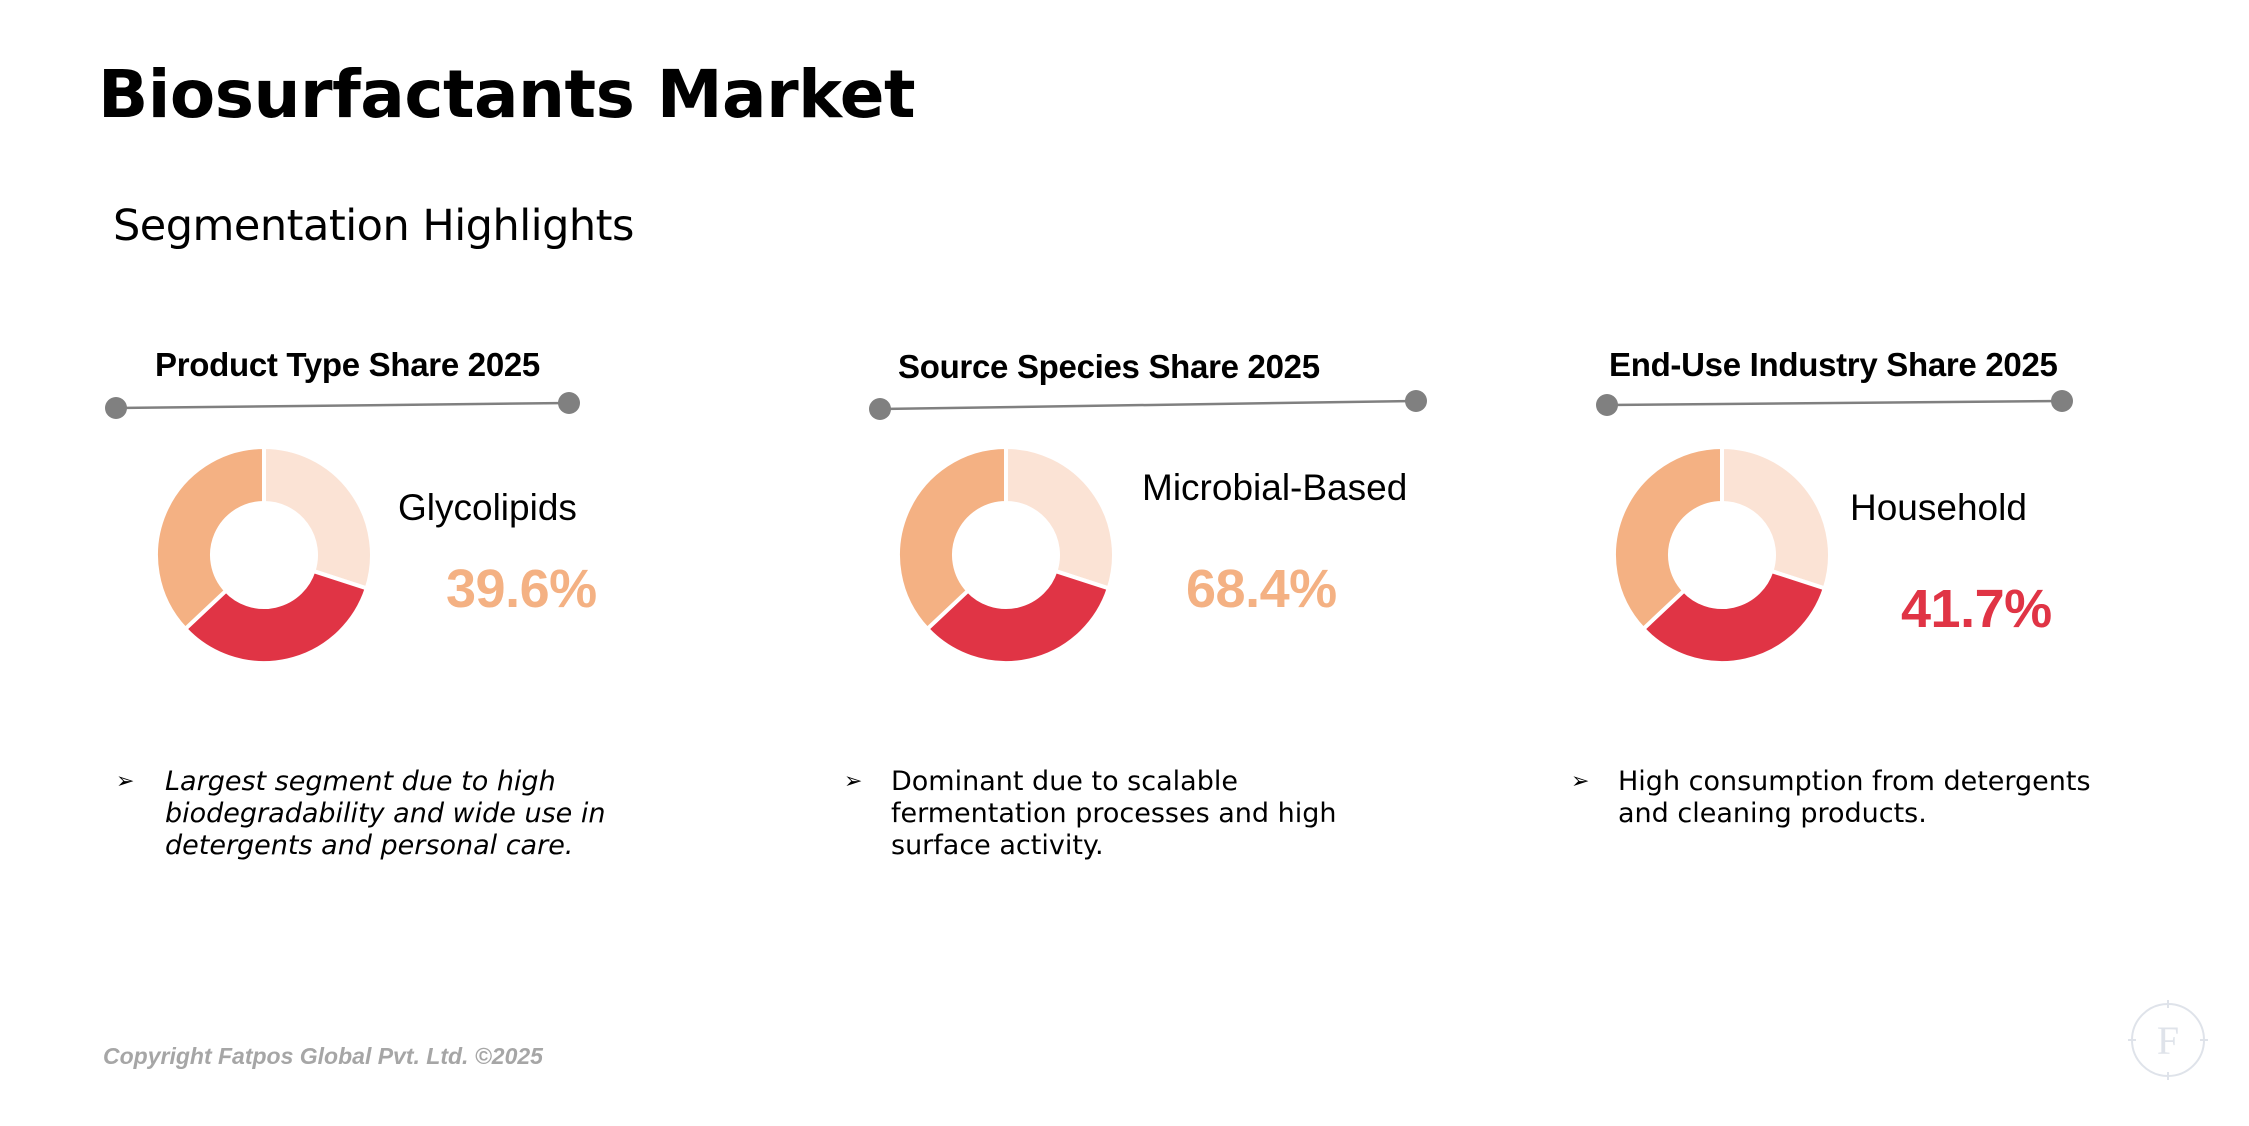 This screenshot has height=1126, width=2249. I want to click on logo-letter: F, so click(2168, 1040).